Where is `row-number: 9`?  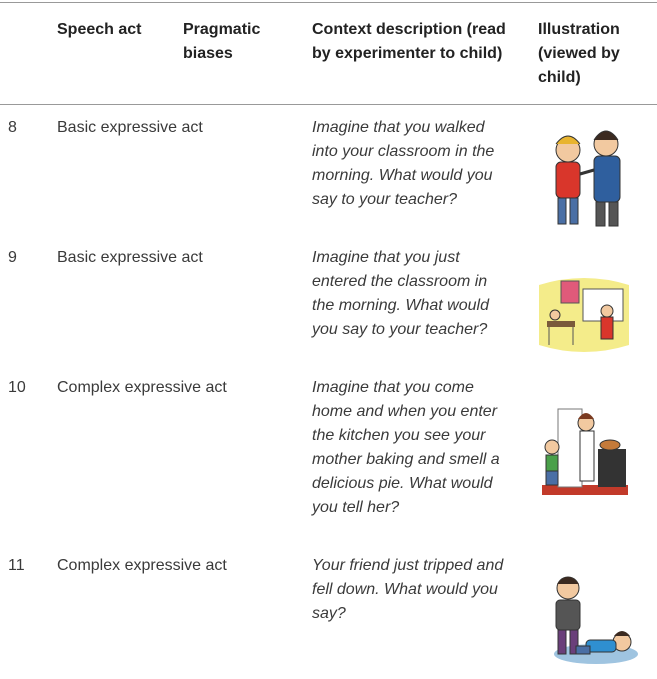
row-number: 9 is located at coordinates (12, 257).